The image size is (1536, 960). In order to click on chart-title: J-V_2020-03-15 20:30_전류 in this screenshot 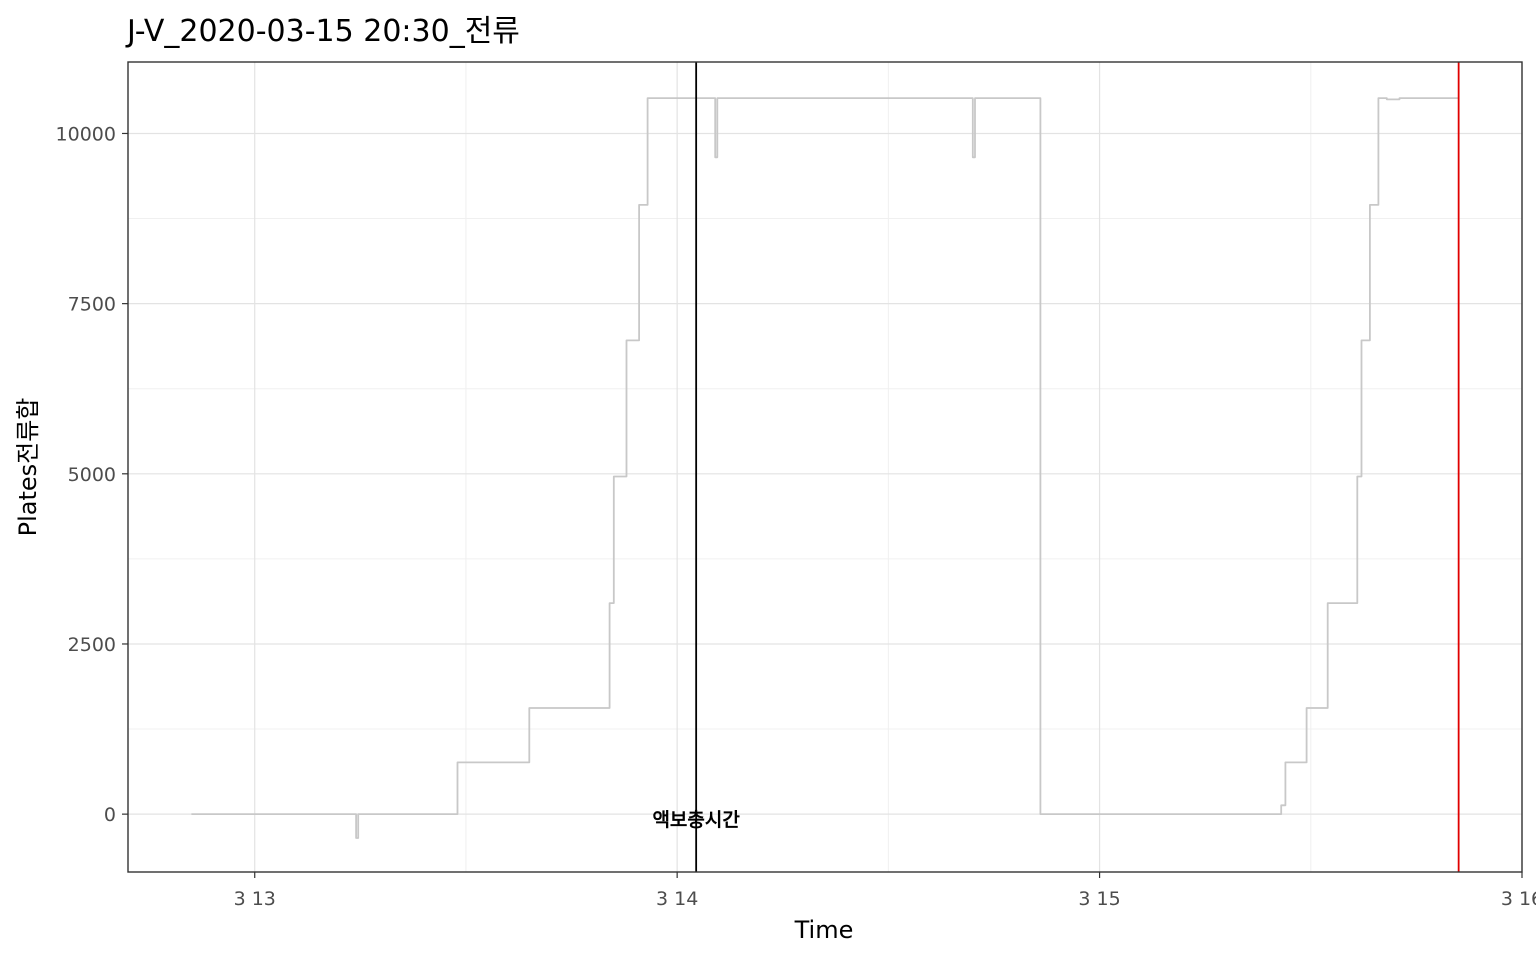, I will do `click(322, 31)`.